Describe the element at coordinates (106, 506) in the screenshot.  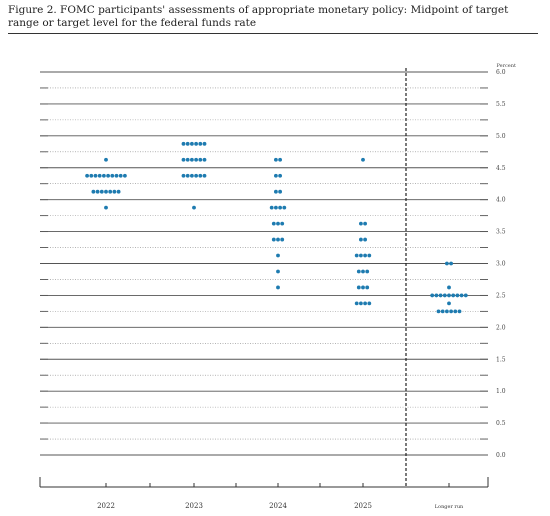
I see `x-category-label: 2022` at that location.